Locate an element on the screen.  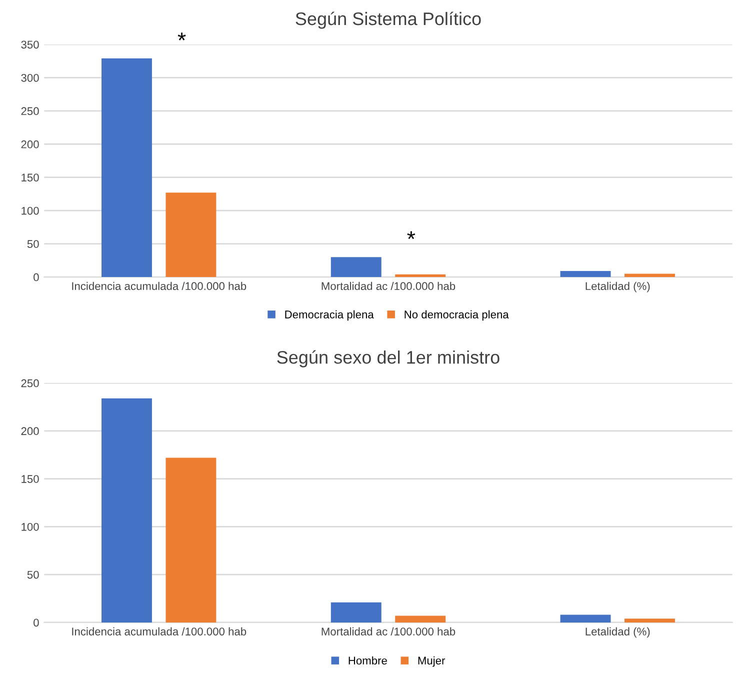
annotation: * is located at coordinates (411, 235).